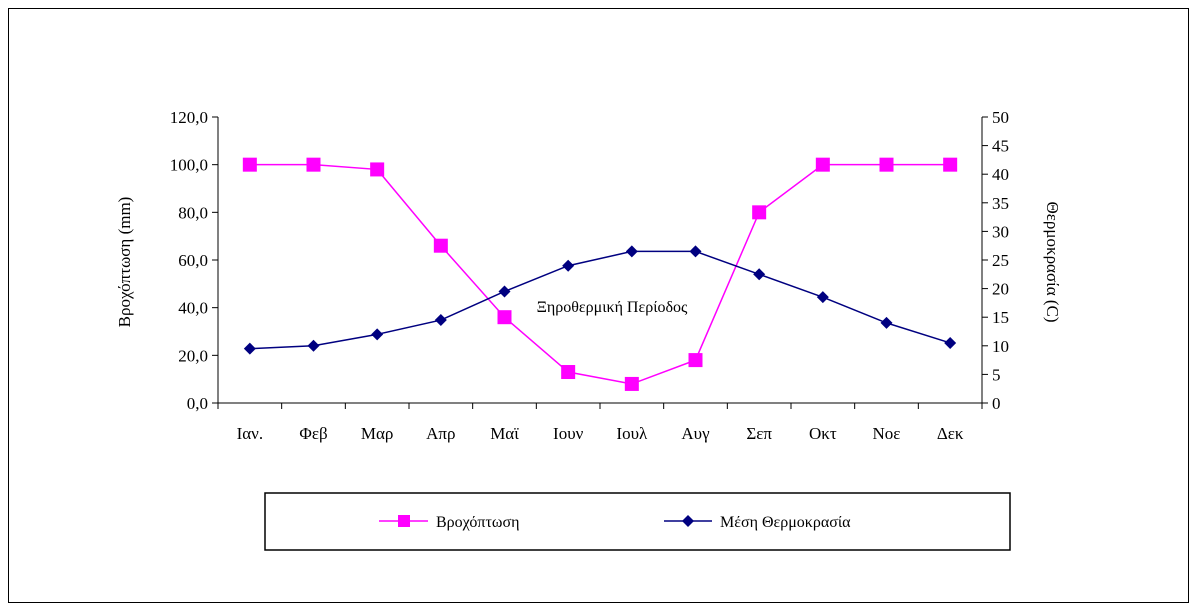  I want to click on x-tick-label: Δεκ, so click(950, 433).